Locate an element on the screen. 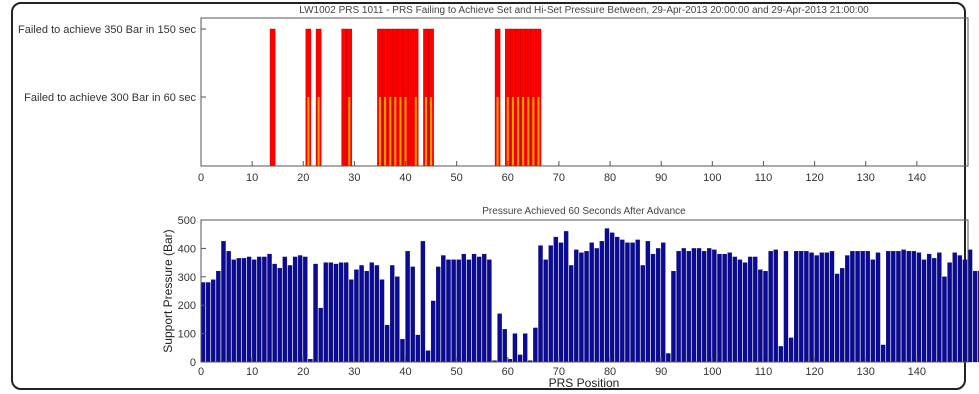 Image resolution: width=979 pixels, height=394 pixels. fault-xtick-label-7: 70 is located at coordinates (559, 178).